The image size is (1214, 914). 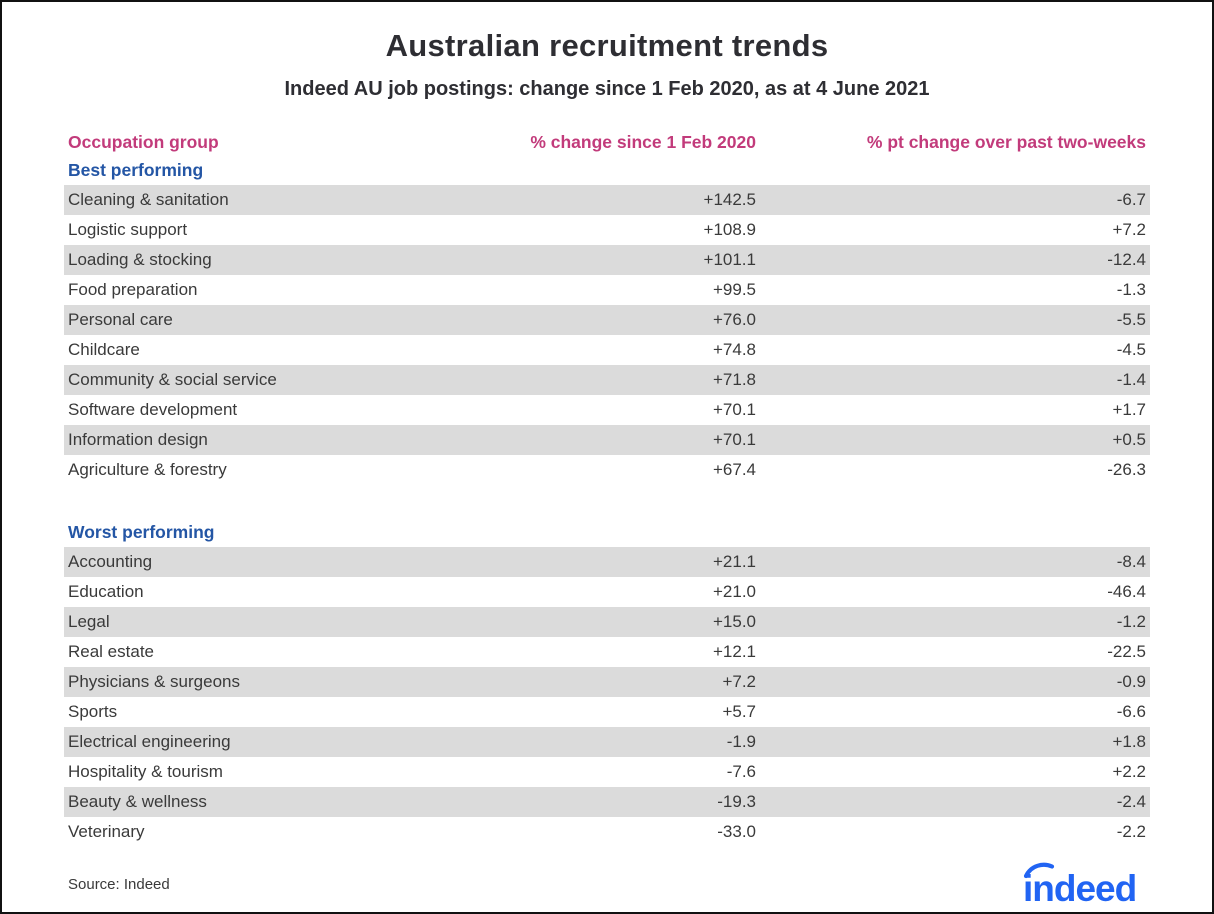 I want to click on change-since-feb-cell: +101.1, so click(x=729, y=259).